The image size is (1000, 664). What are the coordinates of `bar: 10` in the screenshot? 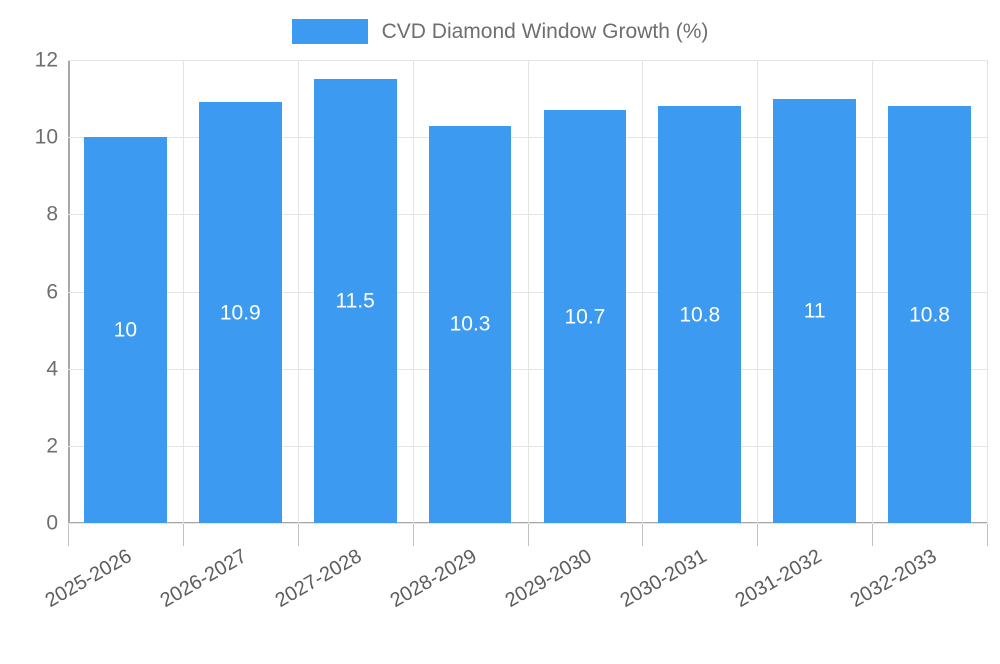 It's located at (125, 330).